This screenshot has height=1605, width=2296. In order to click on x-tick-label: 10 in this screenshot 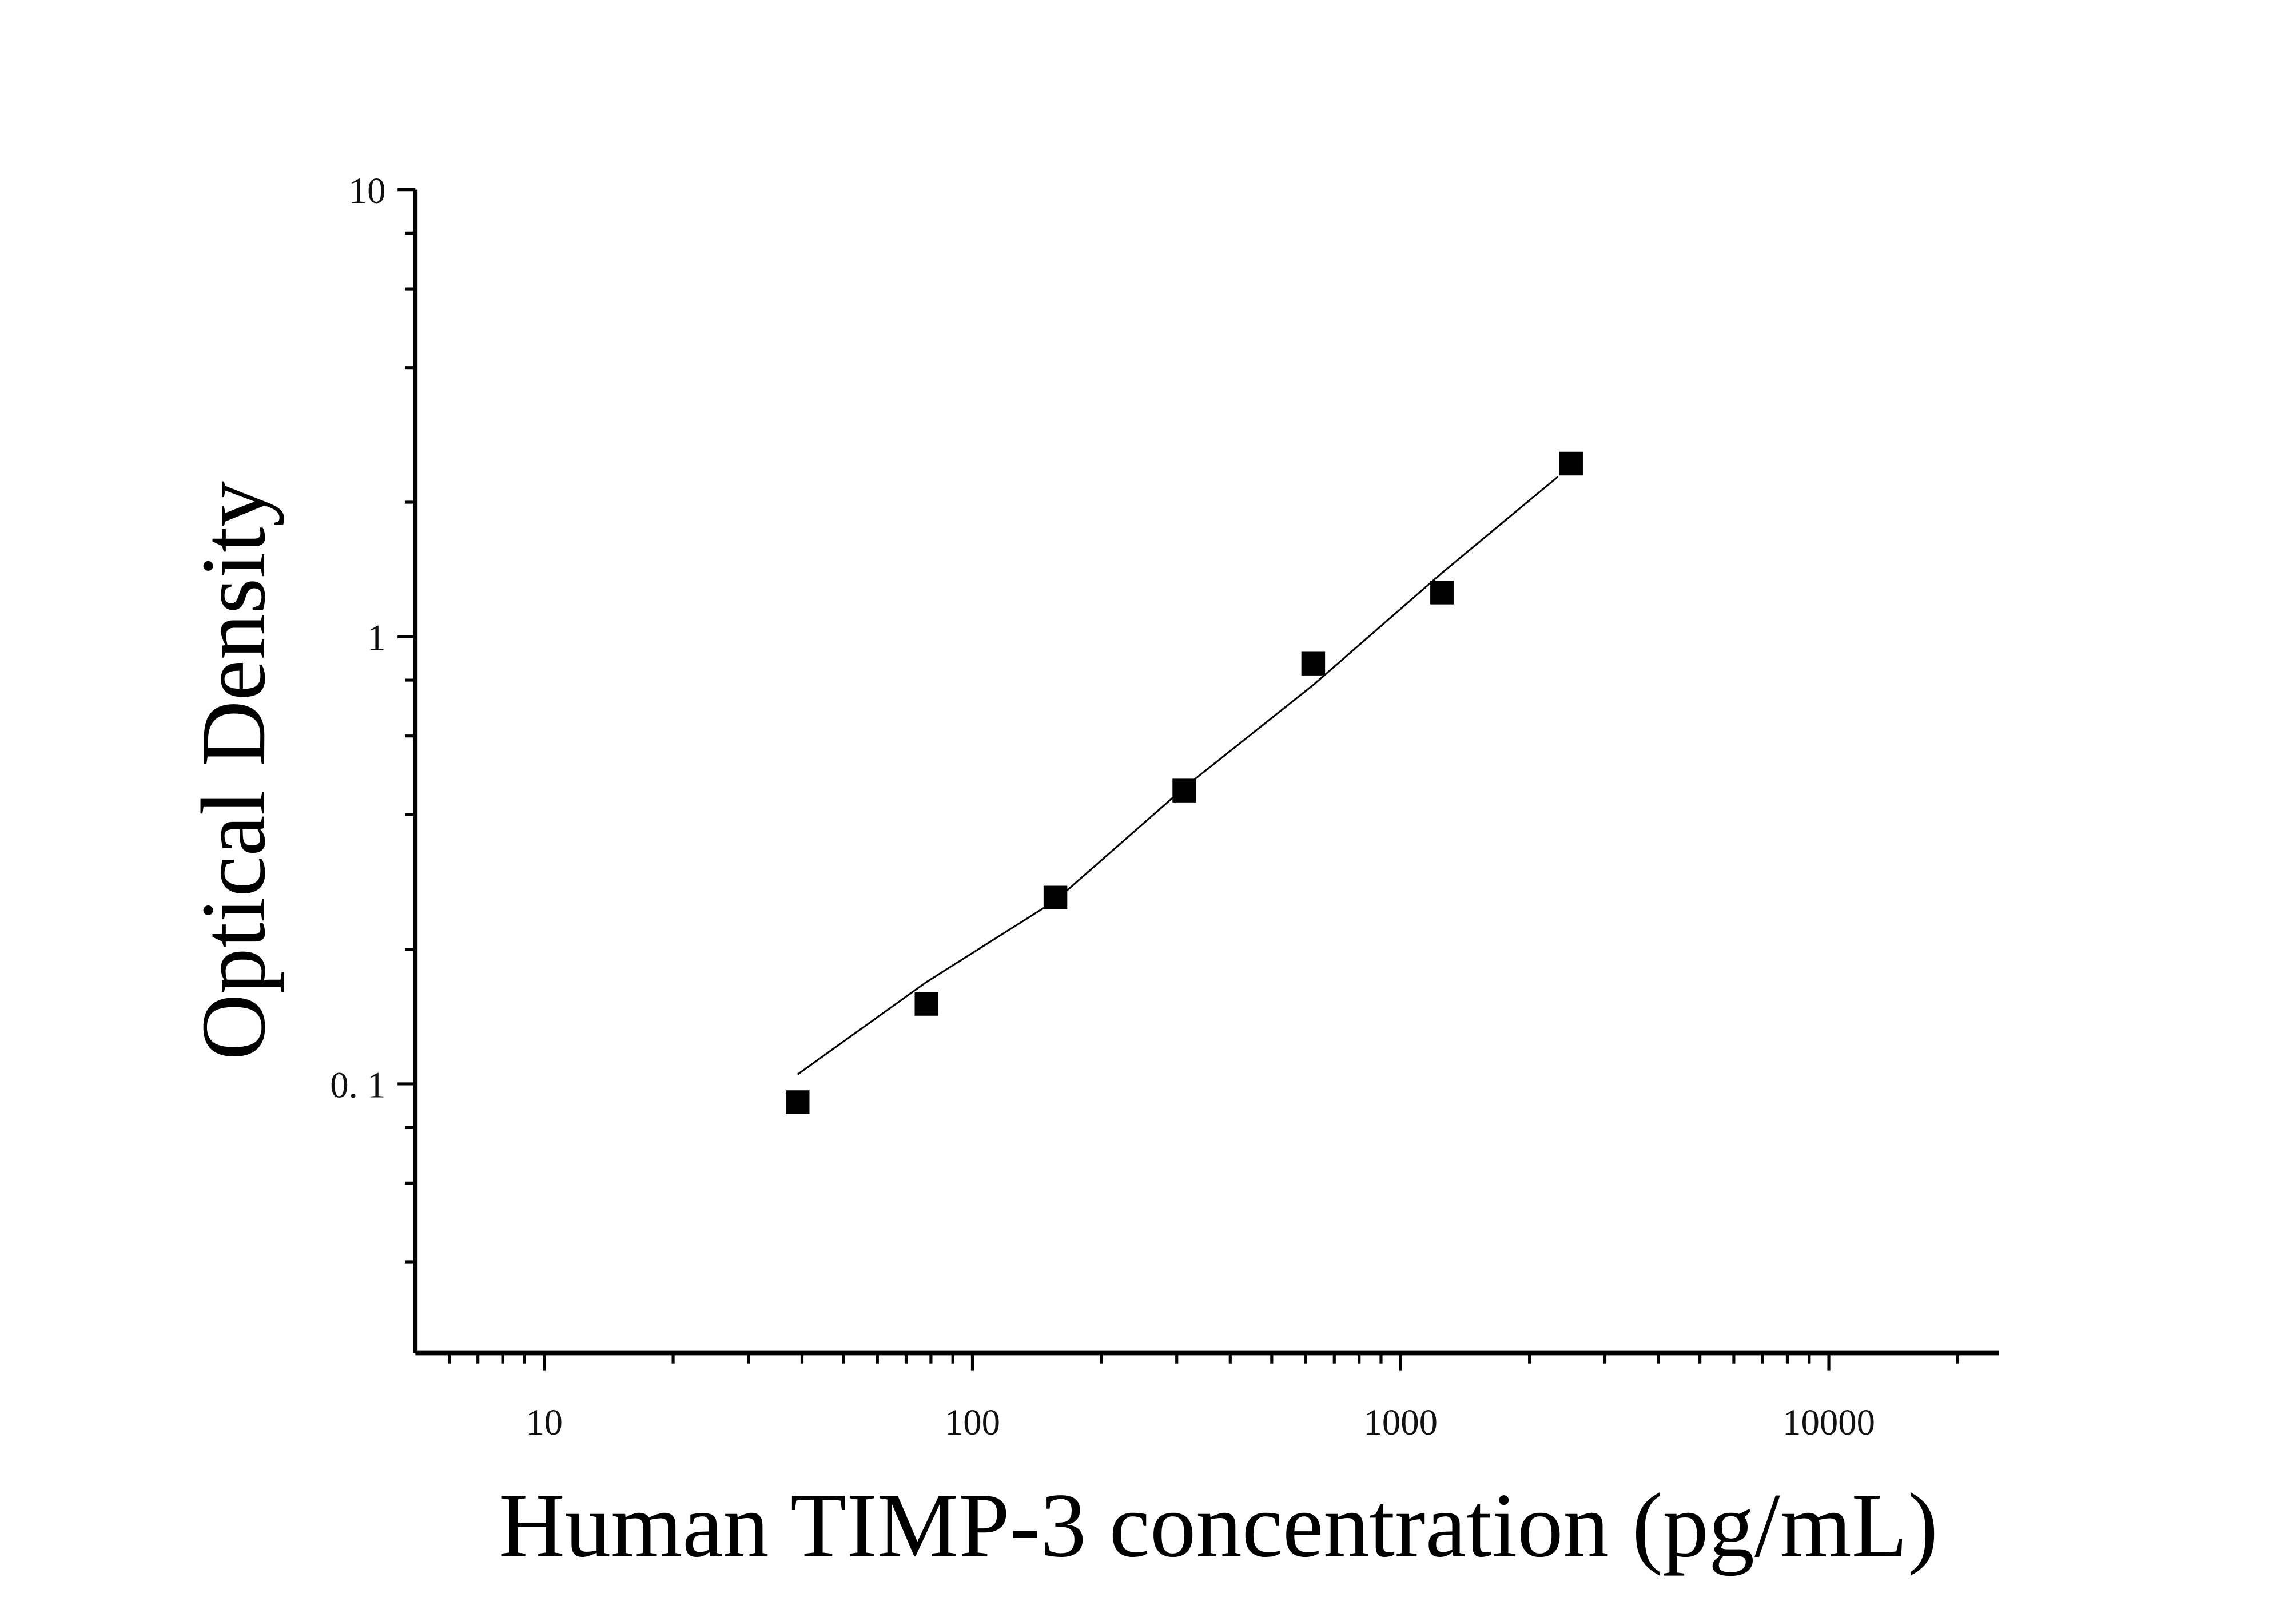, I will do `click(545, 1422)`.